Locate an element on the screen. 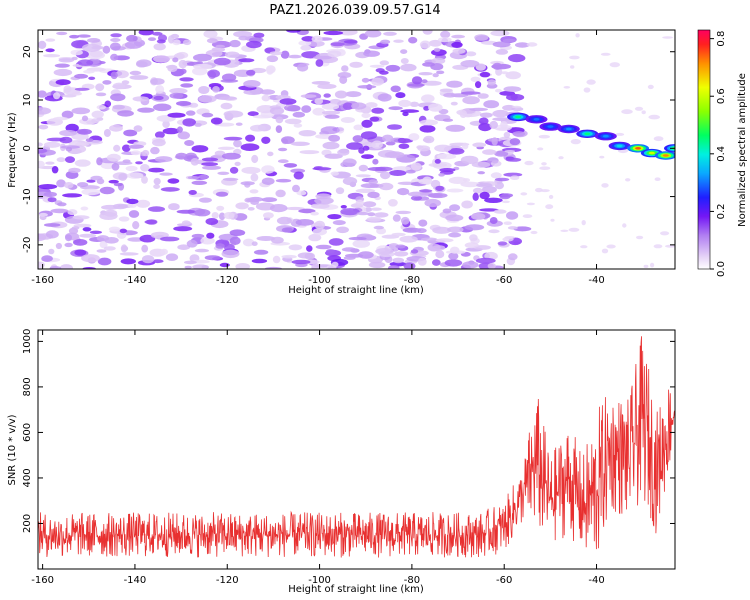 The width and height of the screenshot is (750, 600). y-tick-label: 800 is located at coordinates (27, 386).